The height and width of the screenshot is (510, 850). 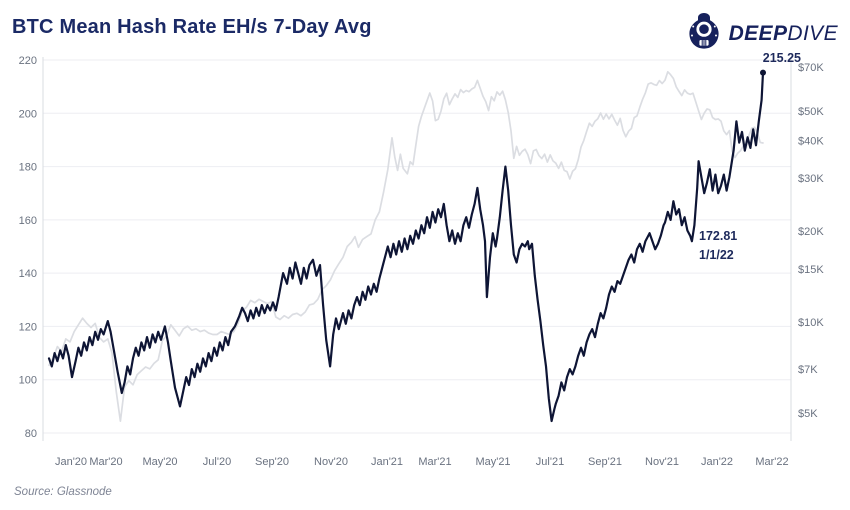 What do you see at coordinates (28, 221) in the screenshot?
I see `y-left-tick-label: 160` at bounding box center [28, 221].